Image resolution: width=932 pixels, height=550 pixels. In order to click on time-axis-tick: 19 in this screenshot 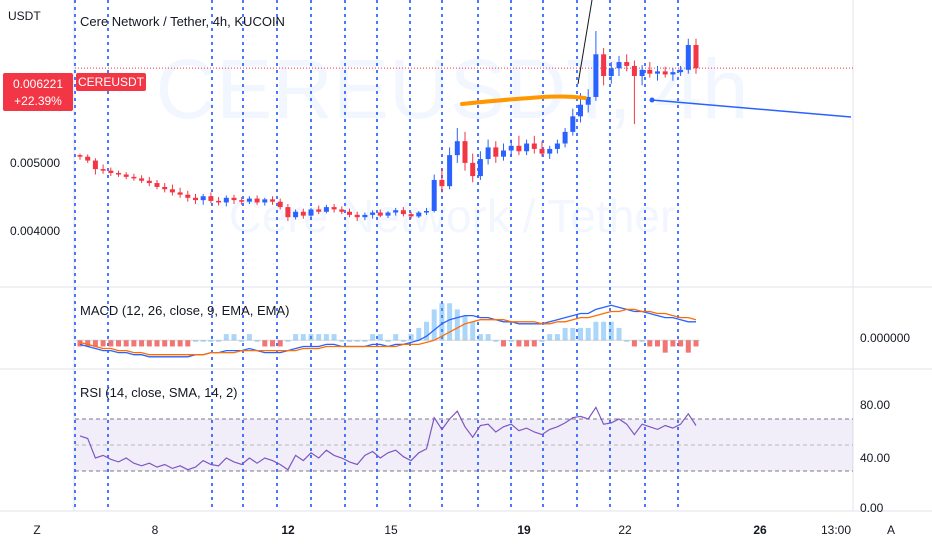, I will do `click(524, 530)`.